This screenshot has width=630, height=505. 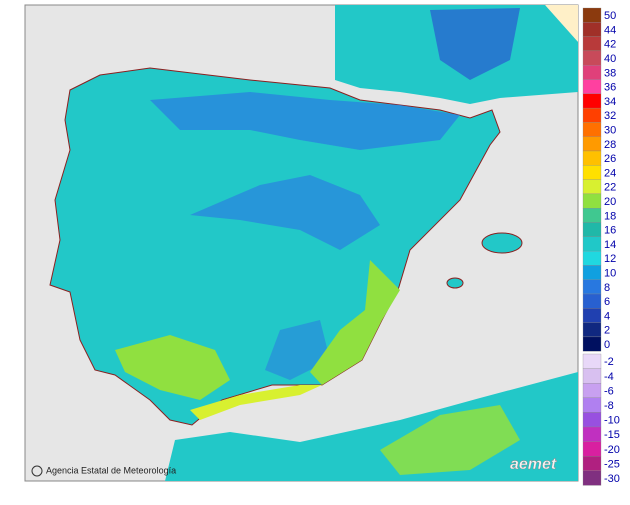 I want to click on legend-label: 2, so click(x=607, y=331).